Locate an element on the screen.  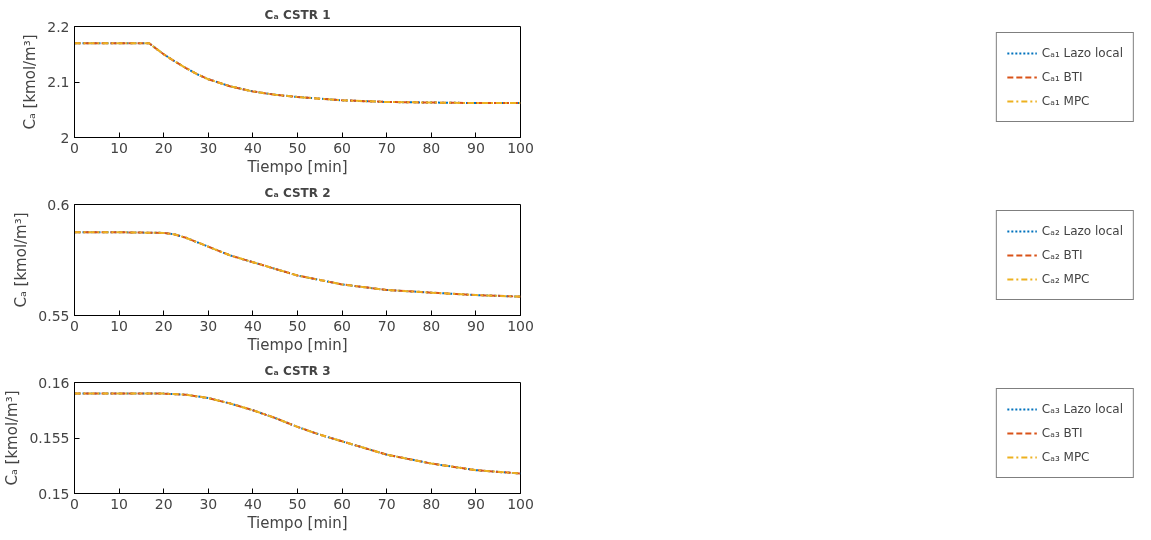
legend-label: Cₐ₃ BTI is located at coordinates (1062, 433).